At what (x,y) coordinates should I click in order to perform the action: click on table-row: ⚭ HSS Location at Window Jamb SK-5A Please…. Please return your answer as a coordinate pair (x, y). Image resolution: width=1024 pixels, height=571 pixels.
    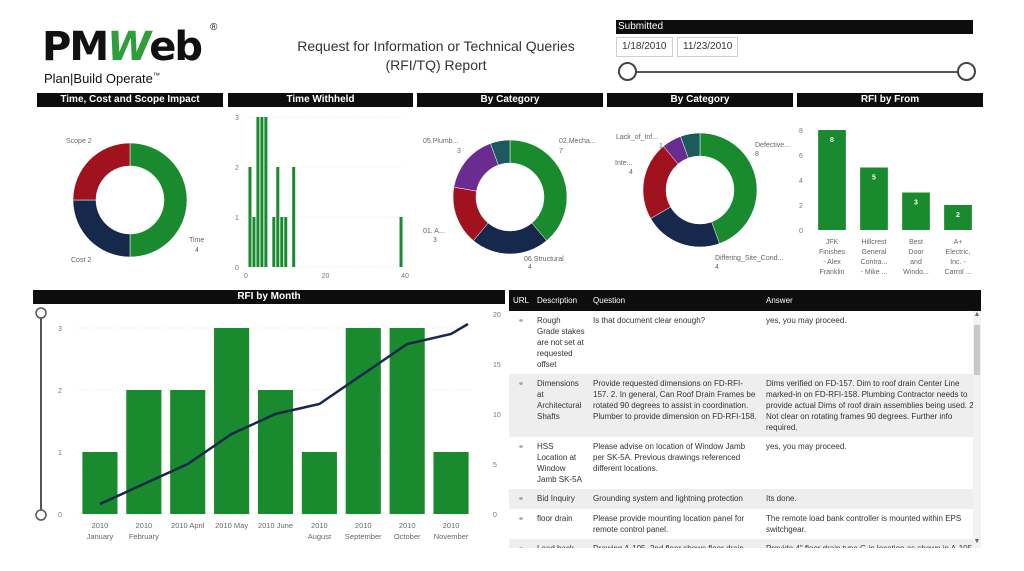
    Looking at the image, I should click on (745, 463).